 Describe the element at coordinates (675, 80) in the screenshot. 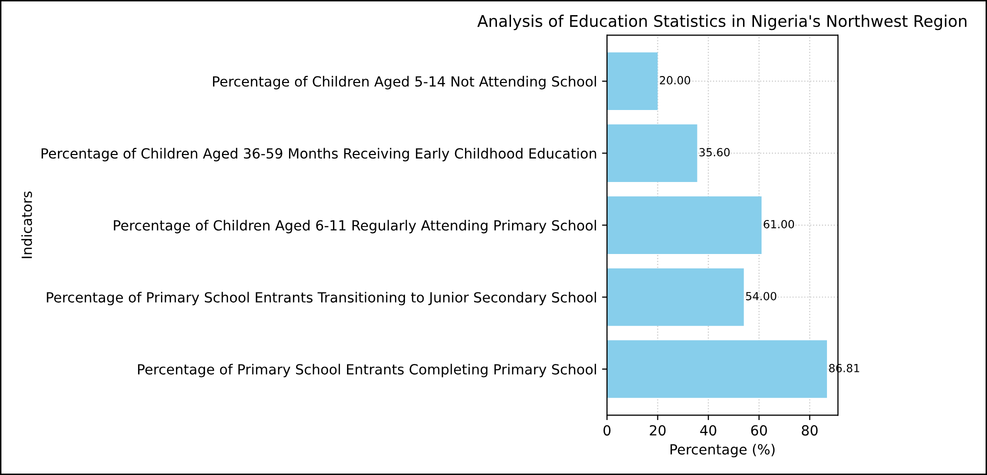

I see `data-label: 20.00` at that location.